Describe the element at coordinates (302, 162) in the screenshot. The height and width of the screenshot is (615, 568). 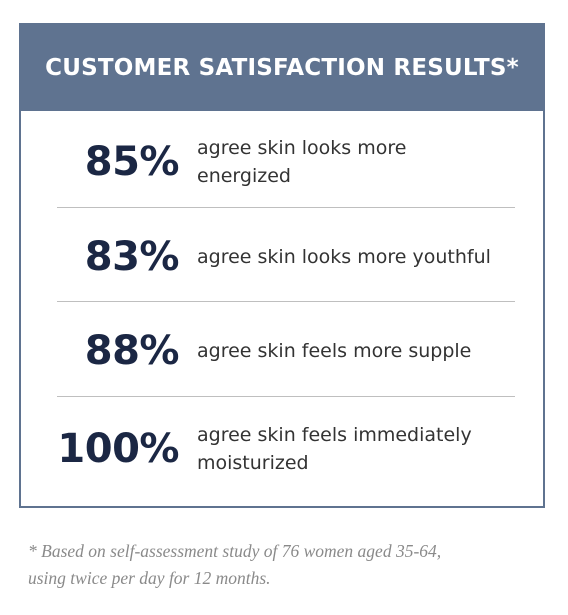
I see `result-description: agree skin looks more energized` at that location.